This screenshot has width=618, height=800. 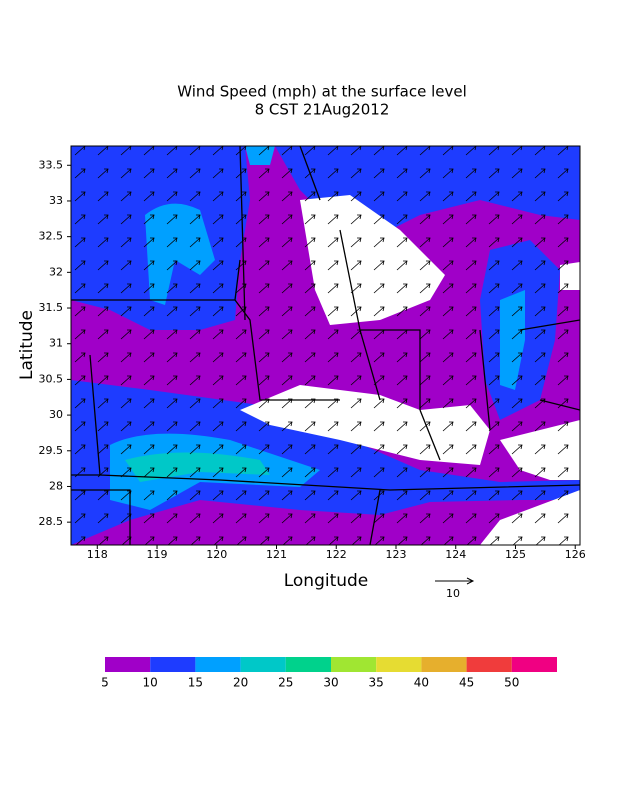 What do you see at coordinates (51, 378) in the screenshot?
I see `y-tick-label: 30.5` at bounding box center [51, 378].